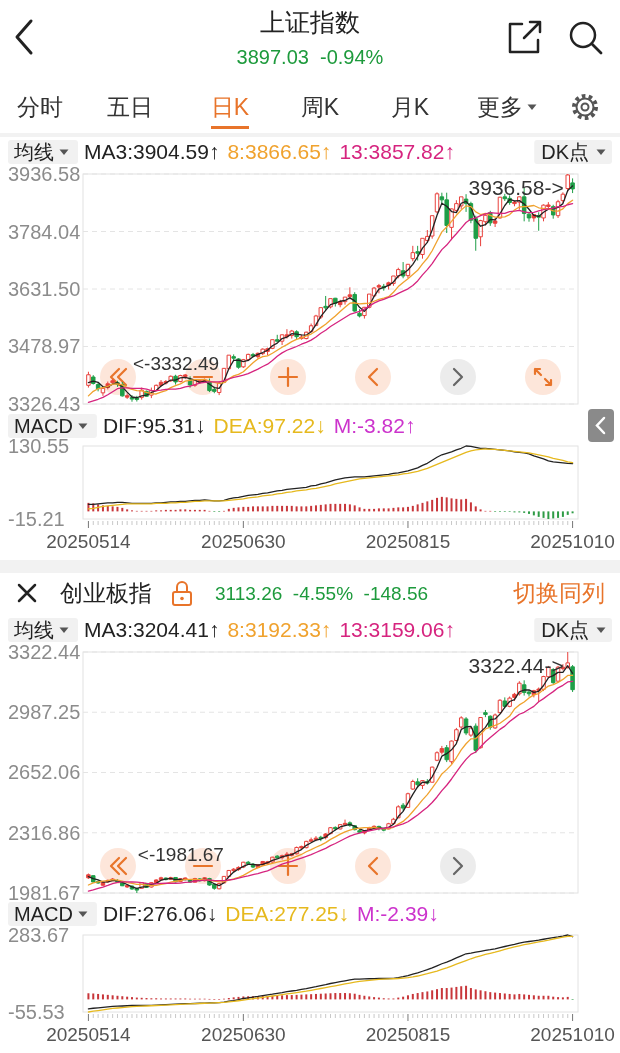  I want to click on y-tick-label: 130.55, so click(39, 446).